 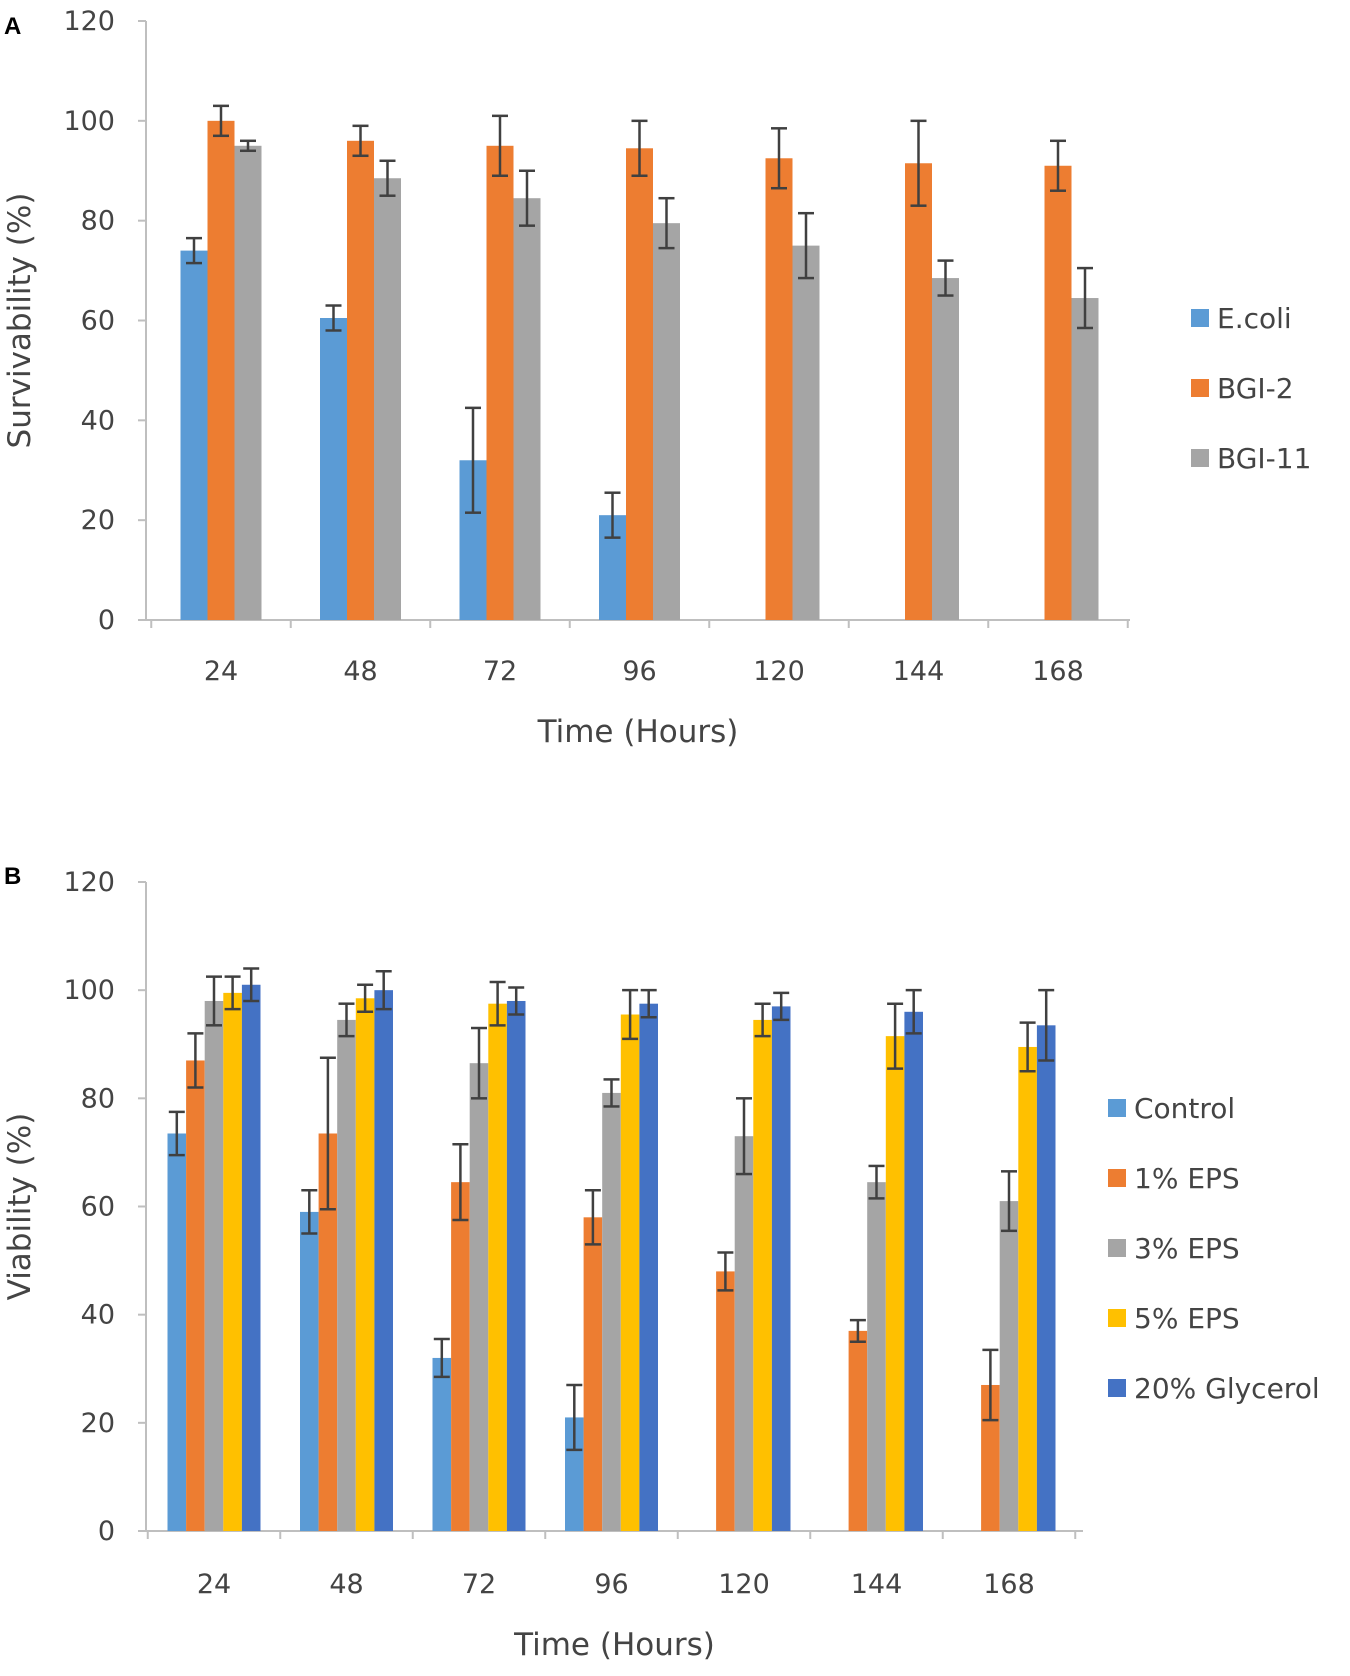 I want to click on legend-item: 20% Glycerol, so click(x=1214, y=1388).